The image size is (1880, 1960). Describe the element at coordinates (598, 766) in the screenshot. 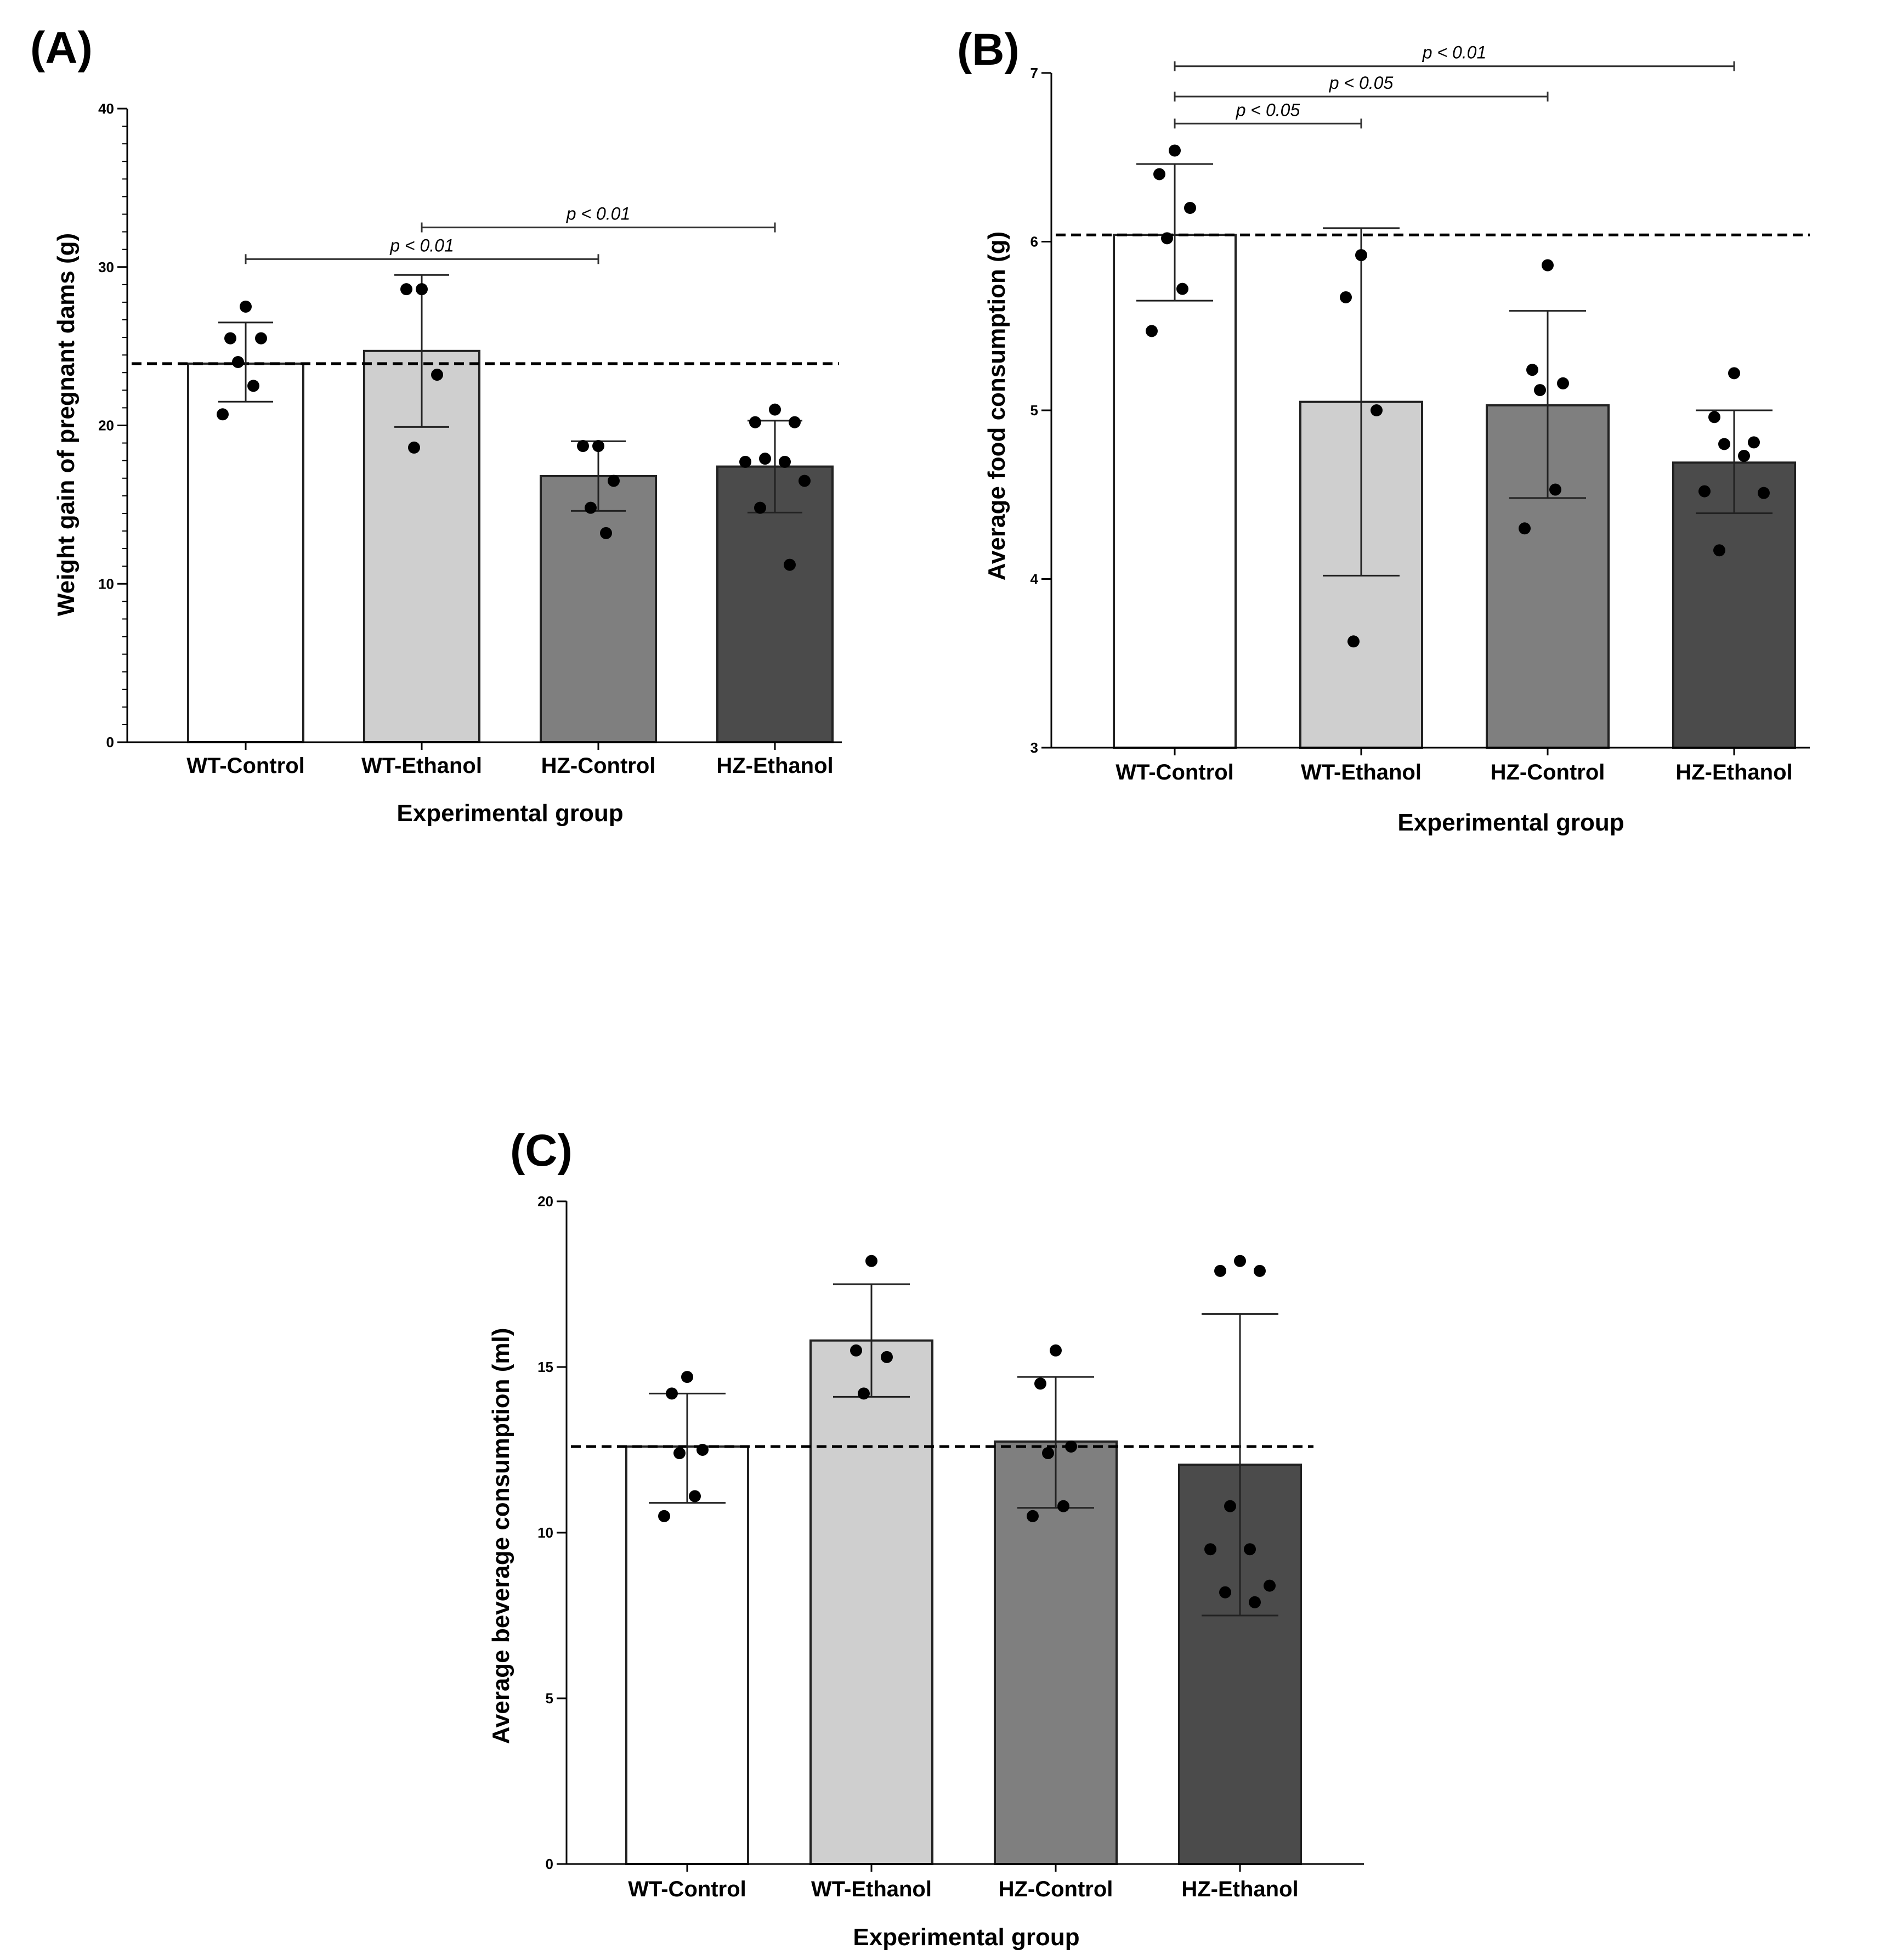

I see `panel-a-category-label-2: HZ-Control` at that location.